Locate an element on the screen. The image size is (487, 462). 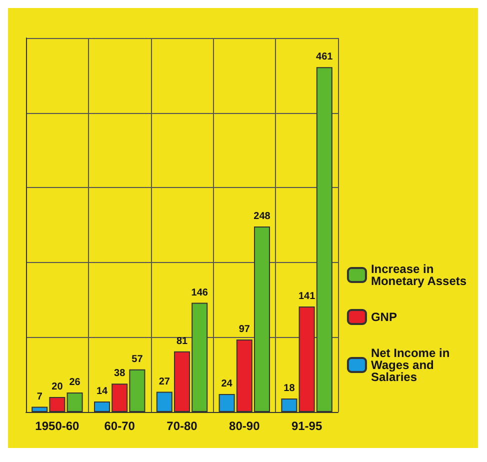
legend-label: Net Income in Wages and Salaries is located at coordinates (411, 365).